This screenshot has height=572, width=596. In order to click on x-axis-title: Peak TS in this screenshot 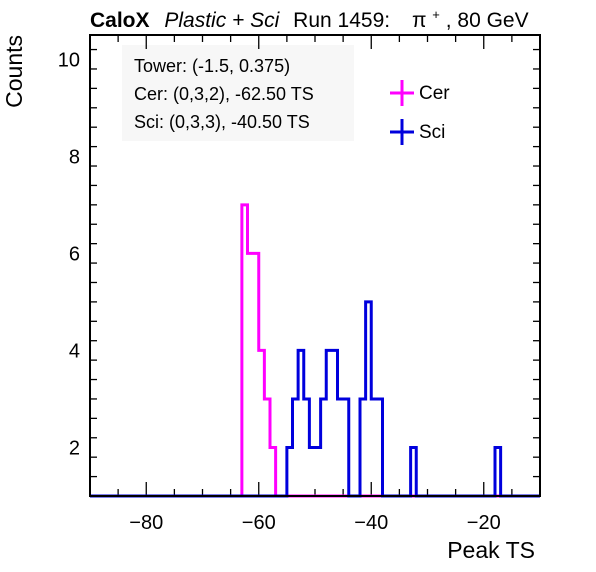, I will do `click(491, 550)`.